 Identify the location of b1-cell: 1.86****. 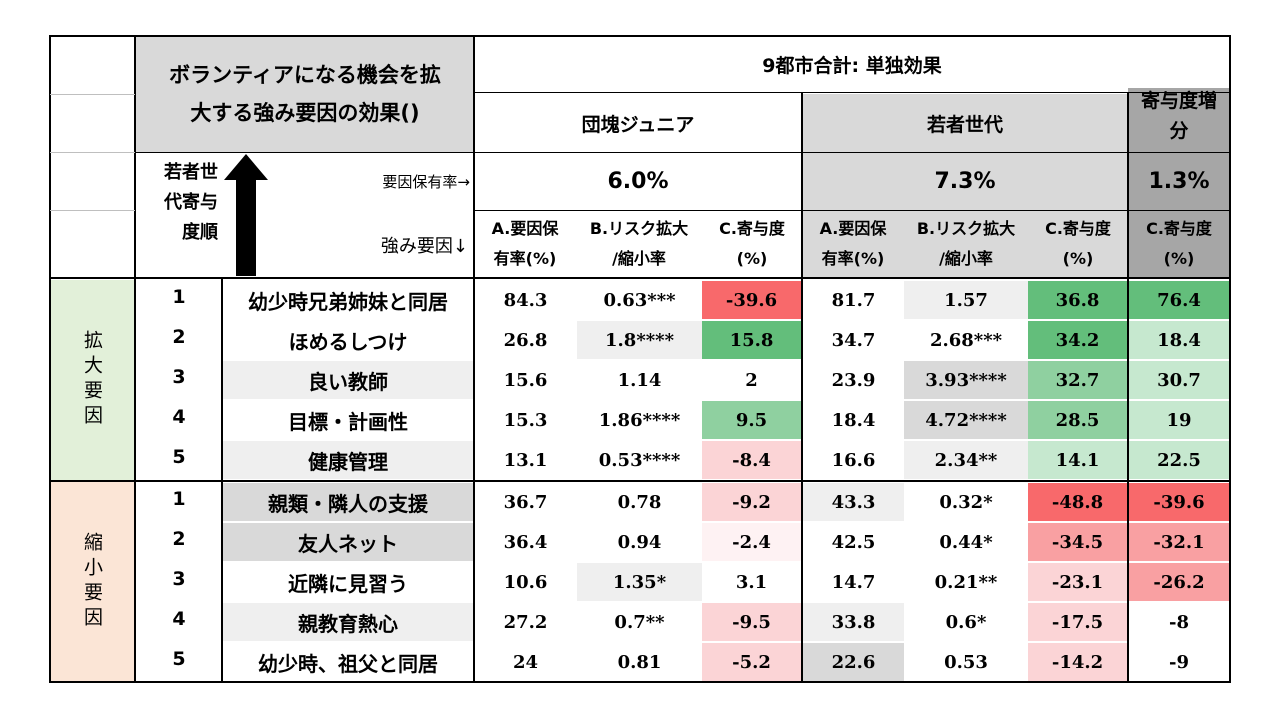
(639, 420).